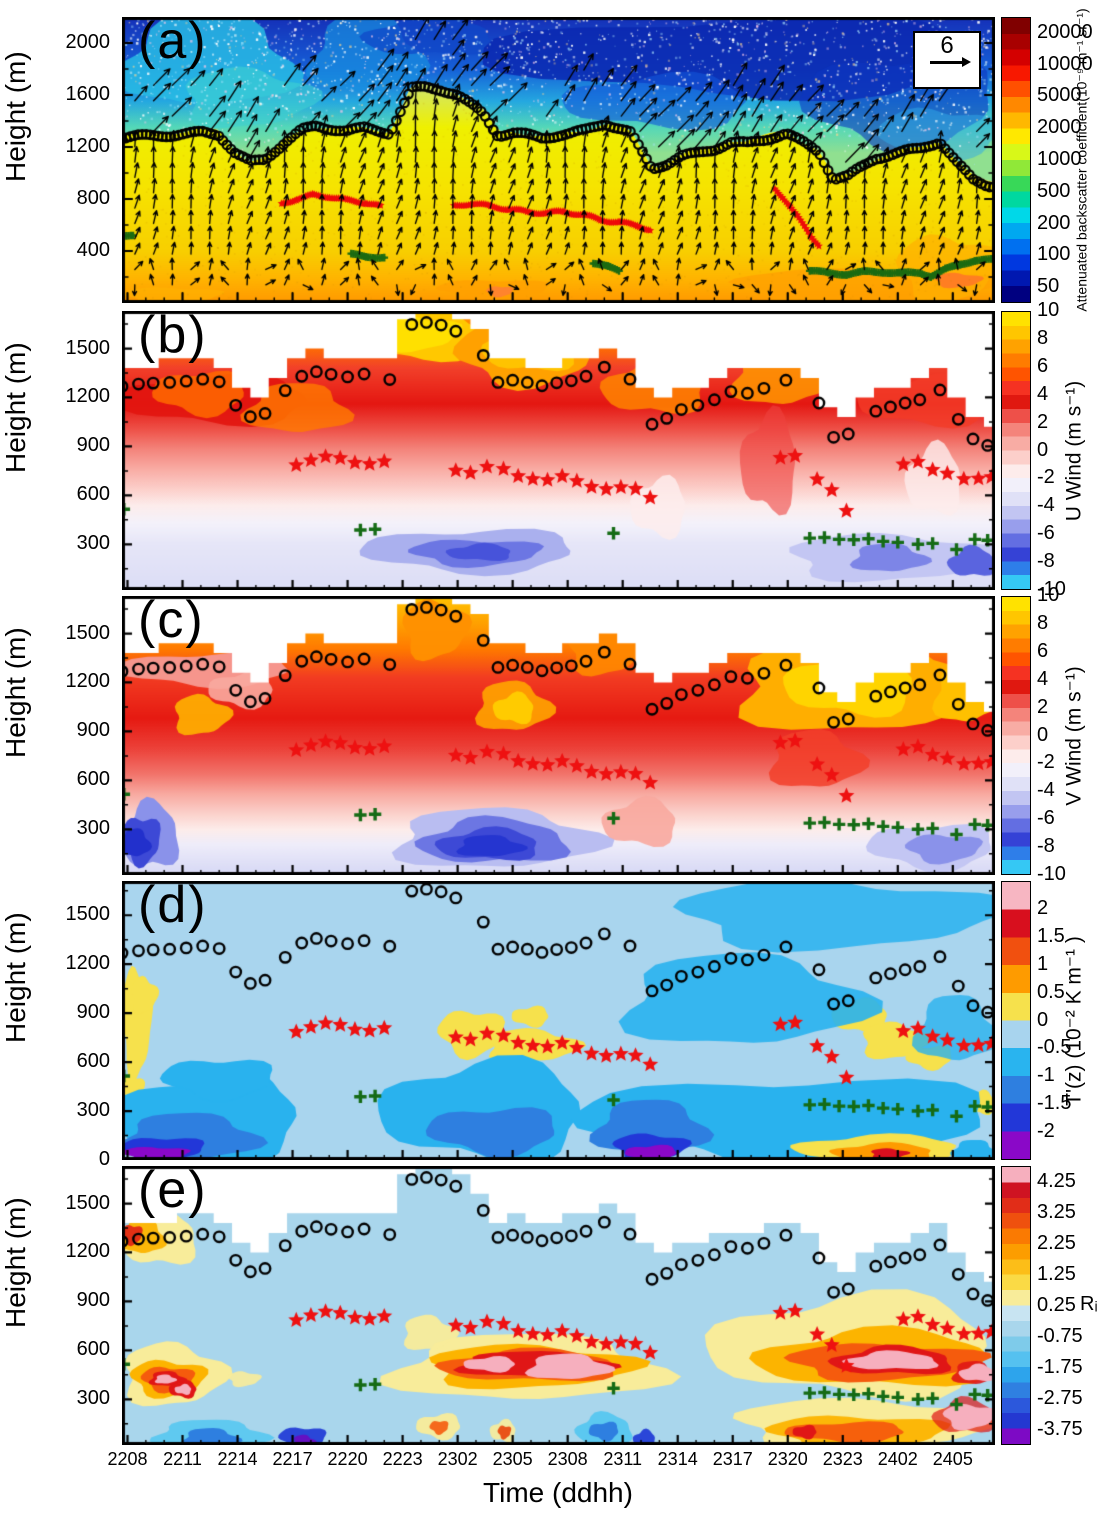 The width and height of the screenshot is (1101, 1519). I want to click on colorbar-tick-label: -1.5, so click(1054, 1103).